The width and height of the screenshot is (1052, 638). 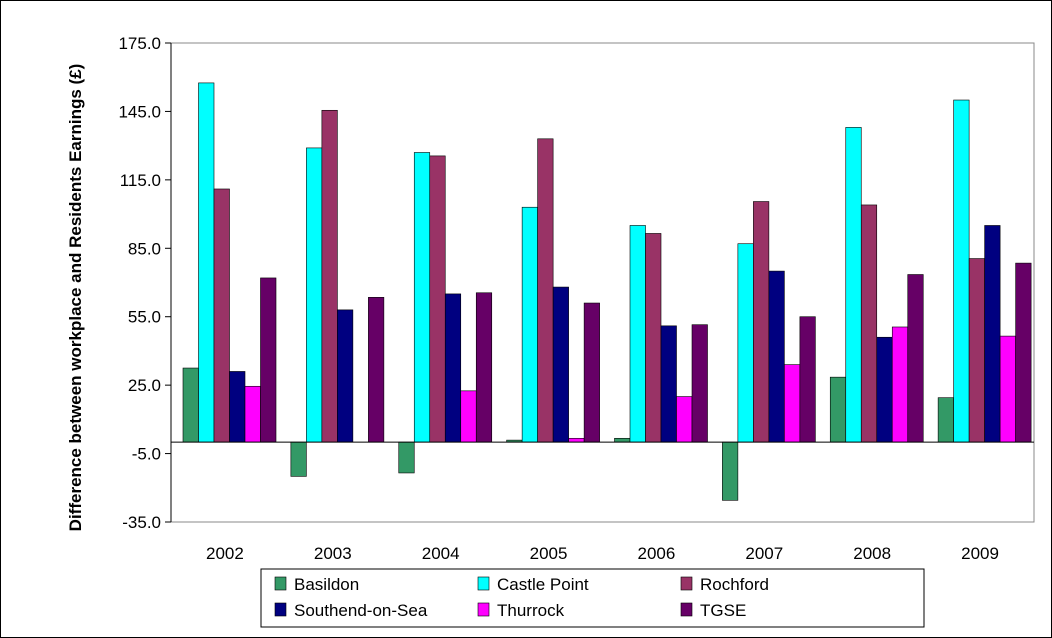 I want to click on legend-swatch-rochford, so click(x=686, y=583).